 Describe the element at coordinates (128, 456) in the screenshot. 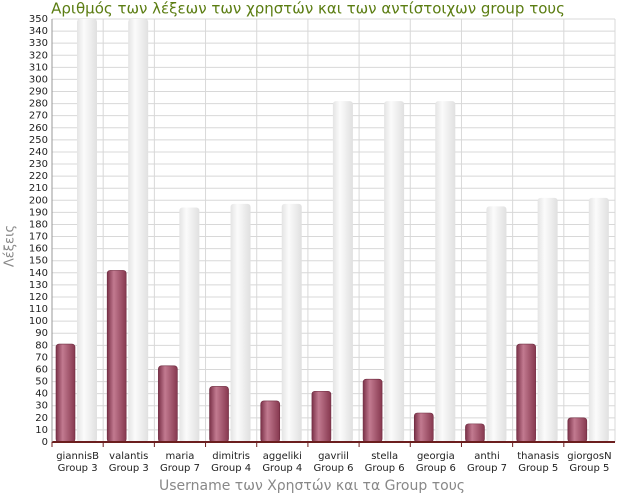

I see `x-tick-label: valantis` at that location.